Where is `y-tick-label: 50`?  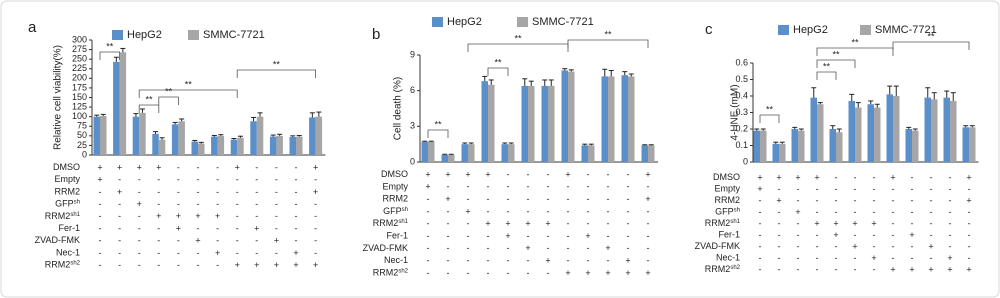
y-tick-label: 50 is located at coordinates (82, 135).